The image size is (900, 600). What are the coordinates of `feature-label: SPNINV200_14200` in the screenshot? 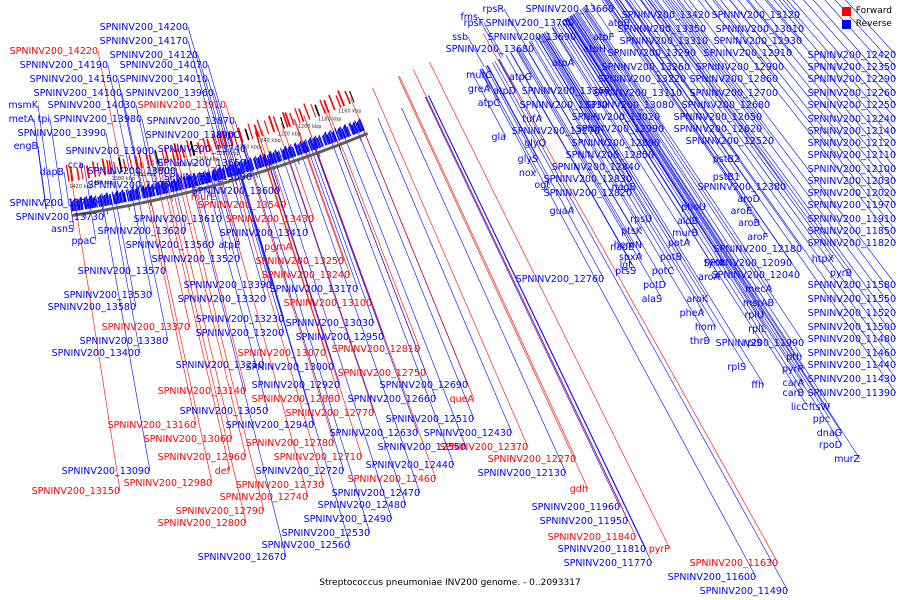 It's located at (144, 27).